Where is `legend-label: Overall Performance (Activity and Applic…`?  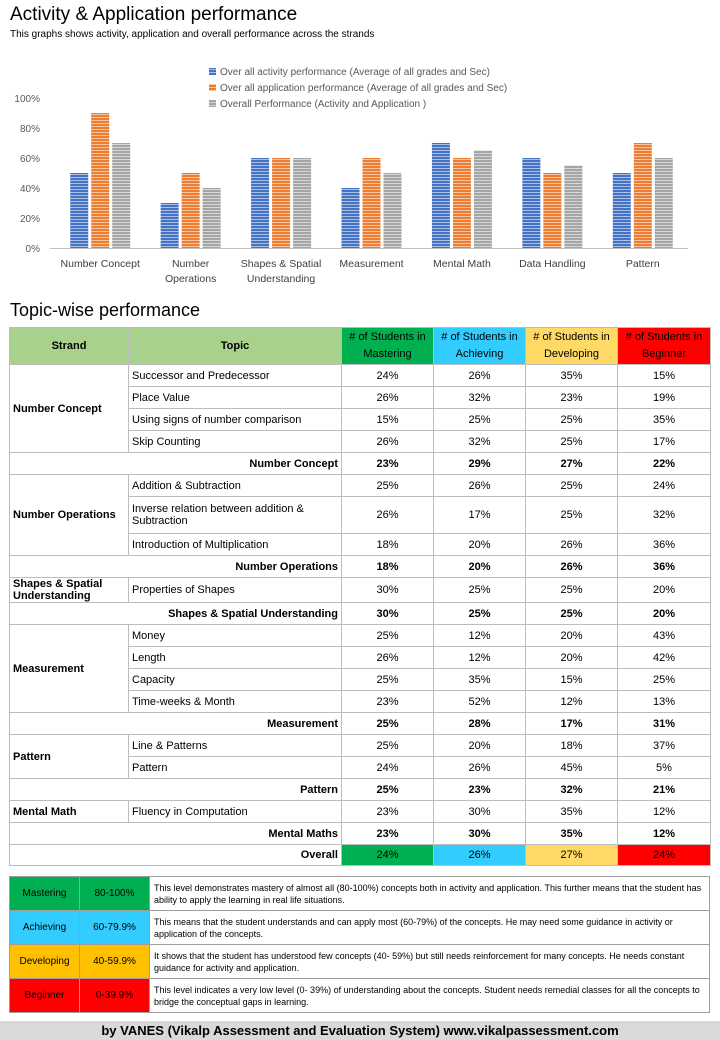 legend-label: Overall Performance (Activity and Applic… is located at coordinates (323, 104).